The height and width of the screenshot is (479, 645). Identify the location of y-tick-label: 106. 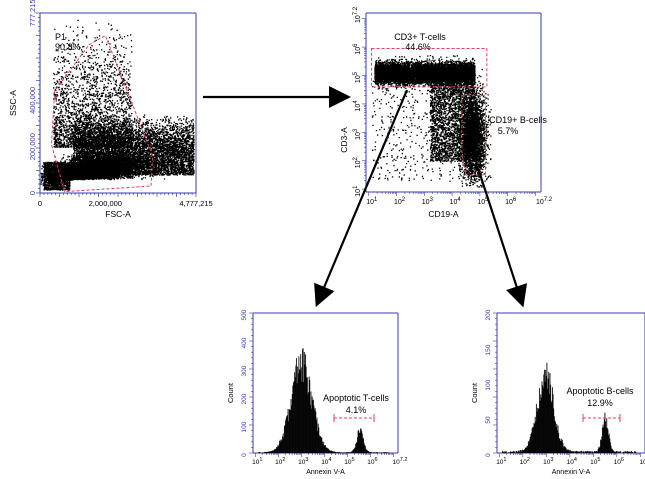
(357, 49).